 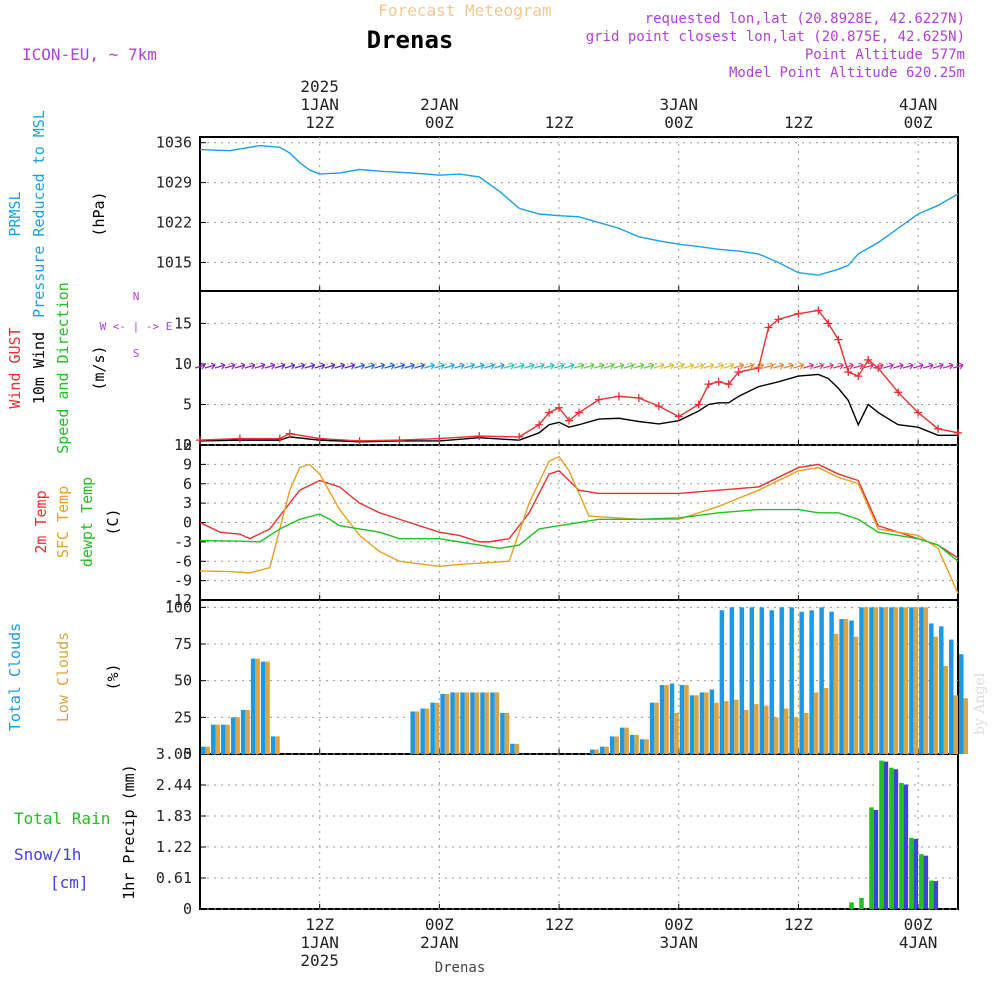 I want to click on precip-label-unit: [cm], so click(x=69, y=882).